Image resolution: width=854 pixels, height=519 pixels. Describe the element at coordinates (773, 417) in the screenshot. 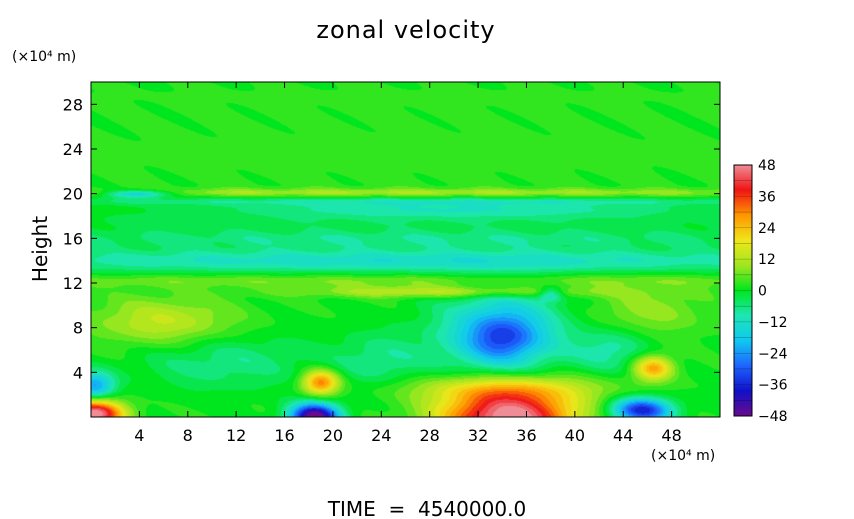

I see `colorbar-tick-label: −48` at that location.